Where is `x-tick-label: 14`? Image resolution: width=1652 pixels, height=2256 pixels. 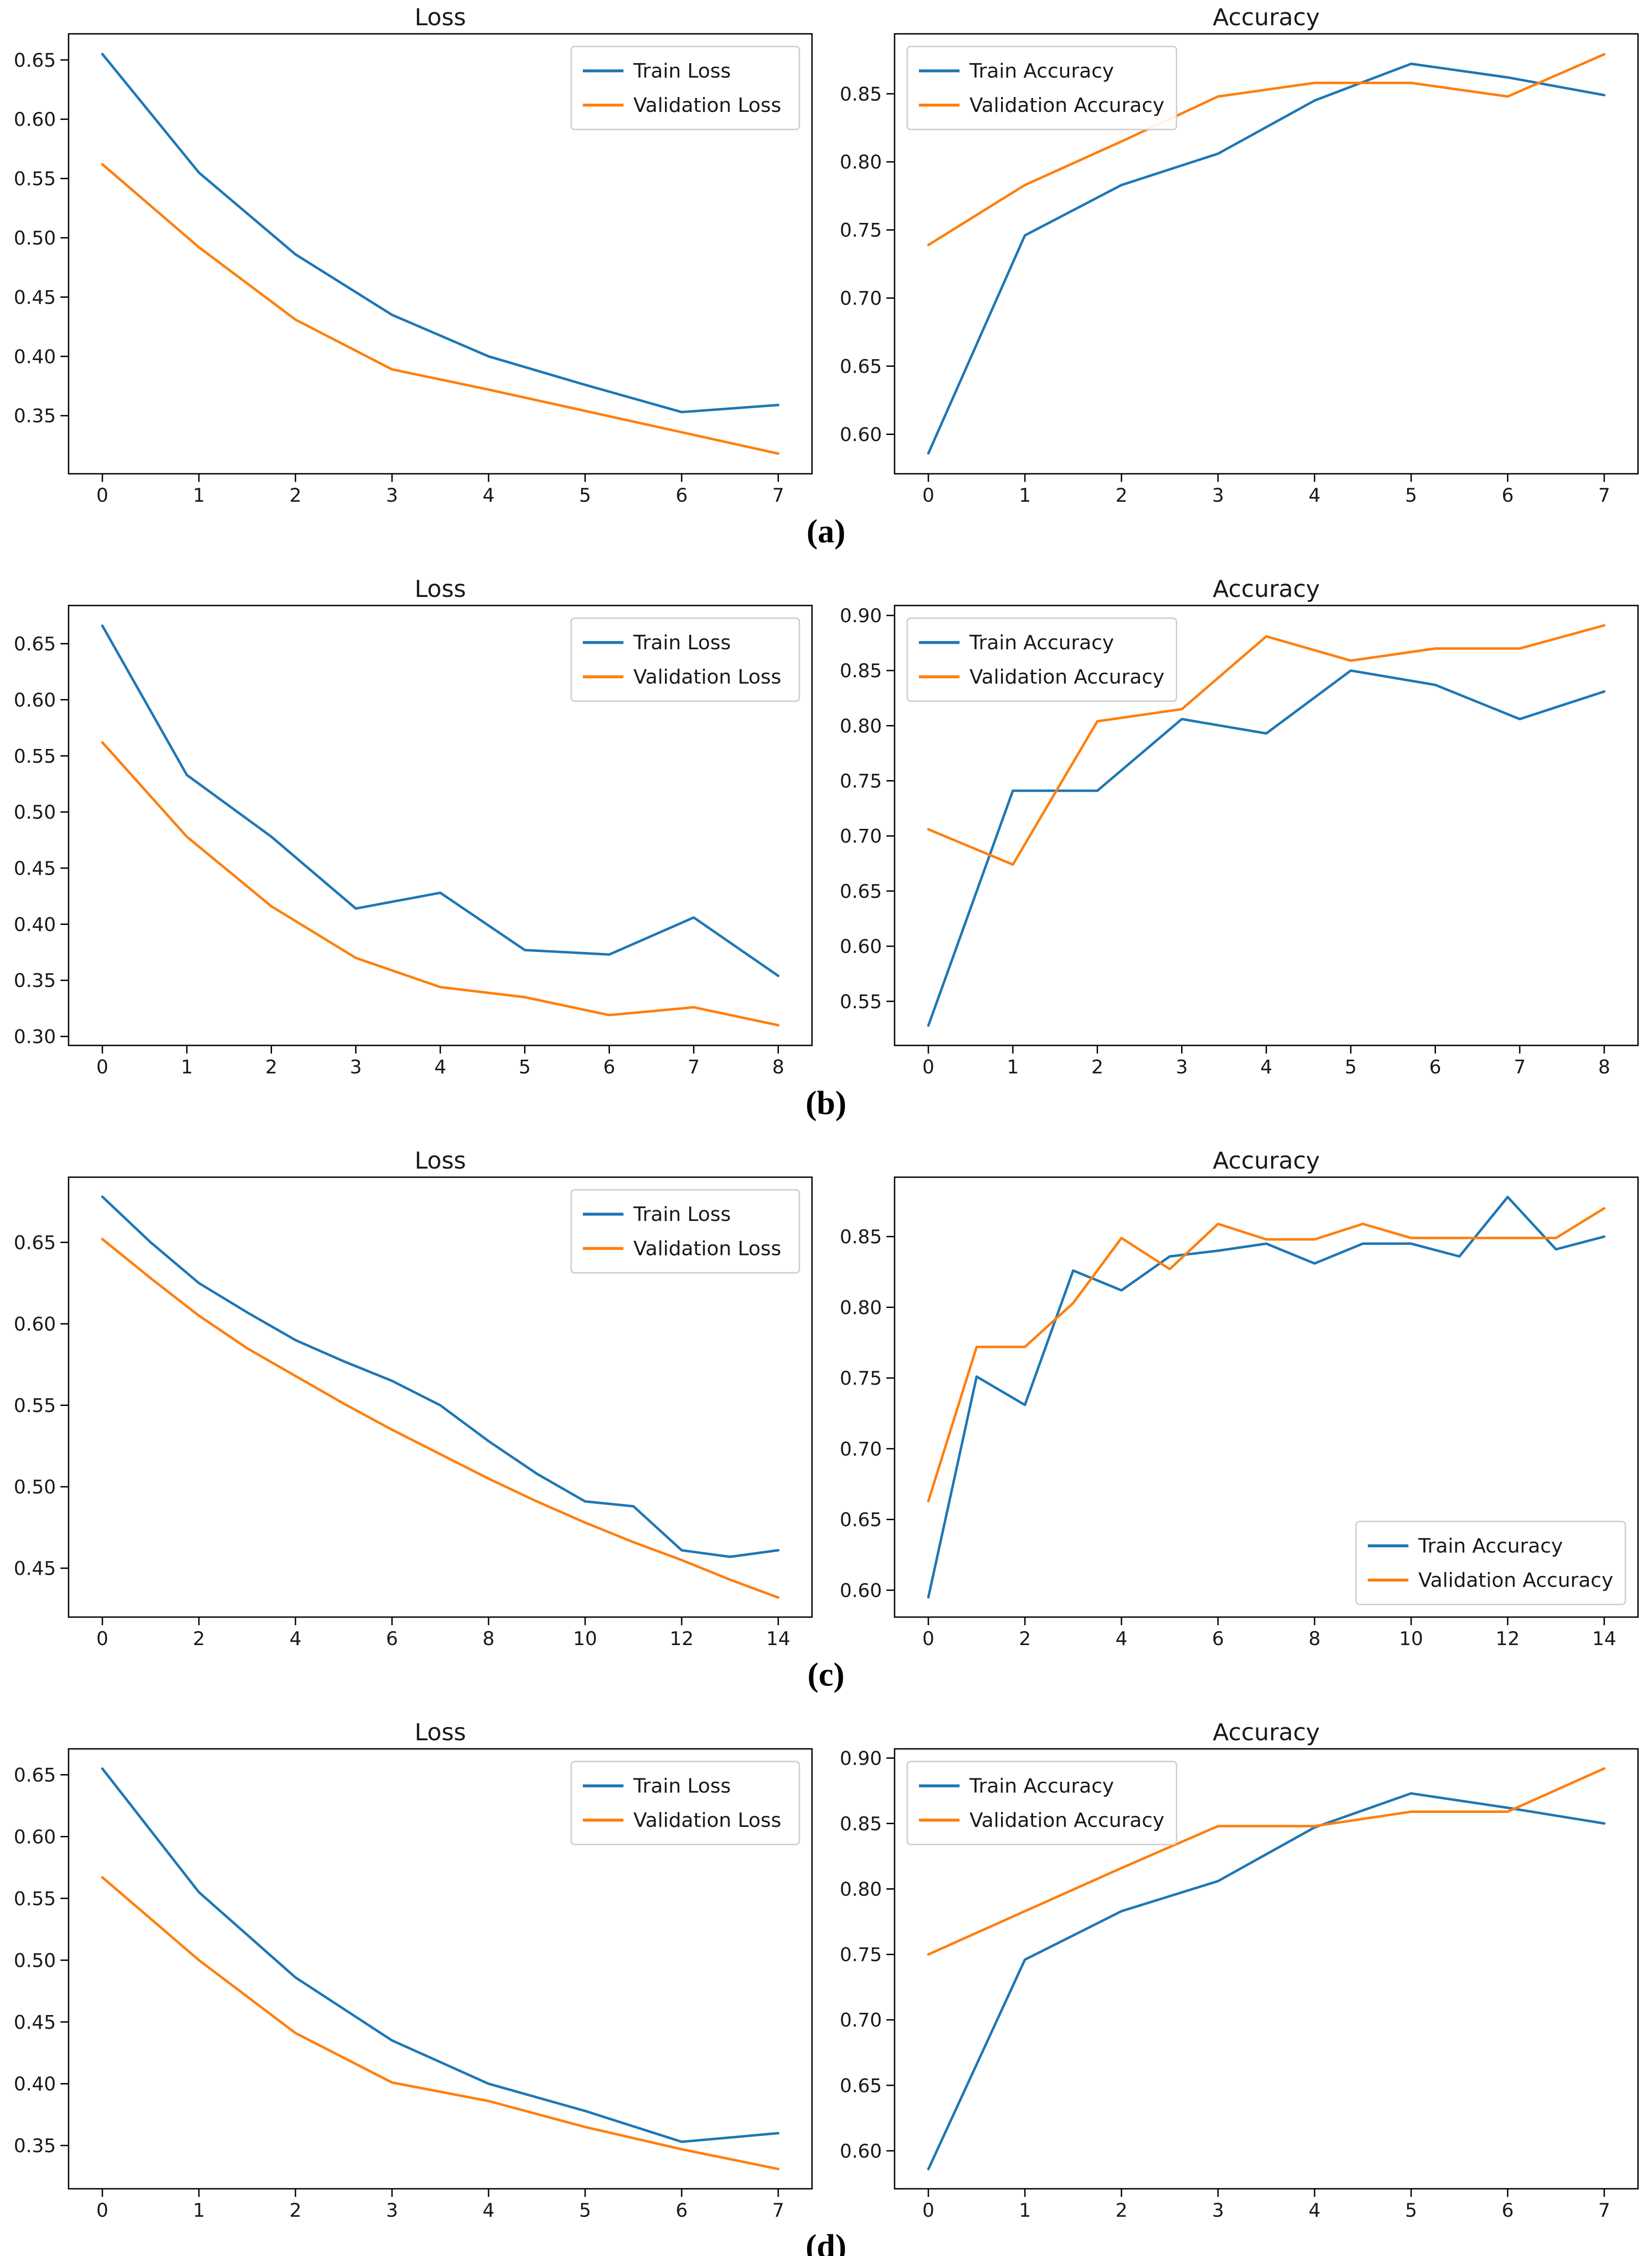 x-tick-label: 14 is located at coordinates (1604, 1638).